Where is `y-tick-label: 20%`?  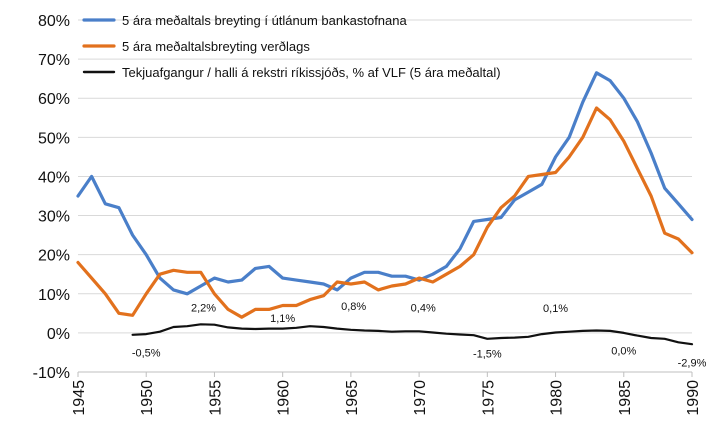 y-tick-label: 20% is located at coordinates (54, 256).